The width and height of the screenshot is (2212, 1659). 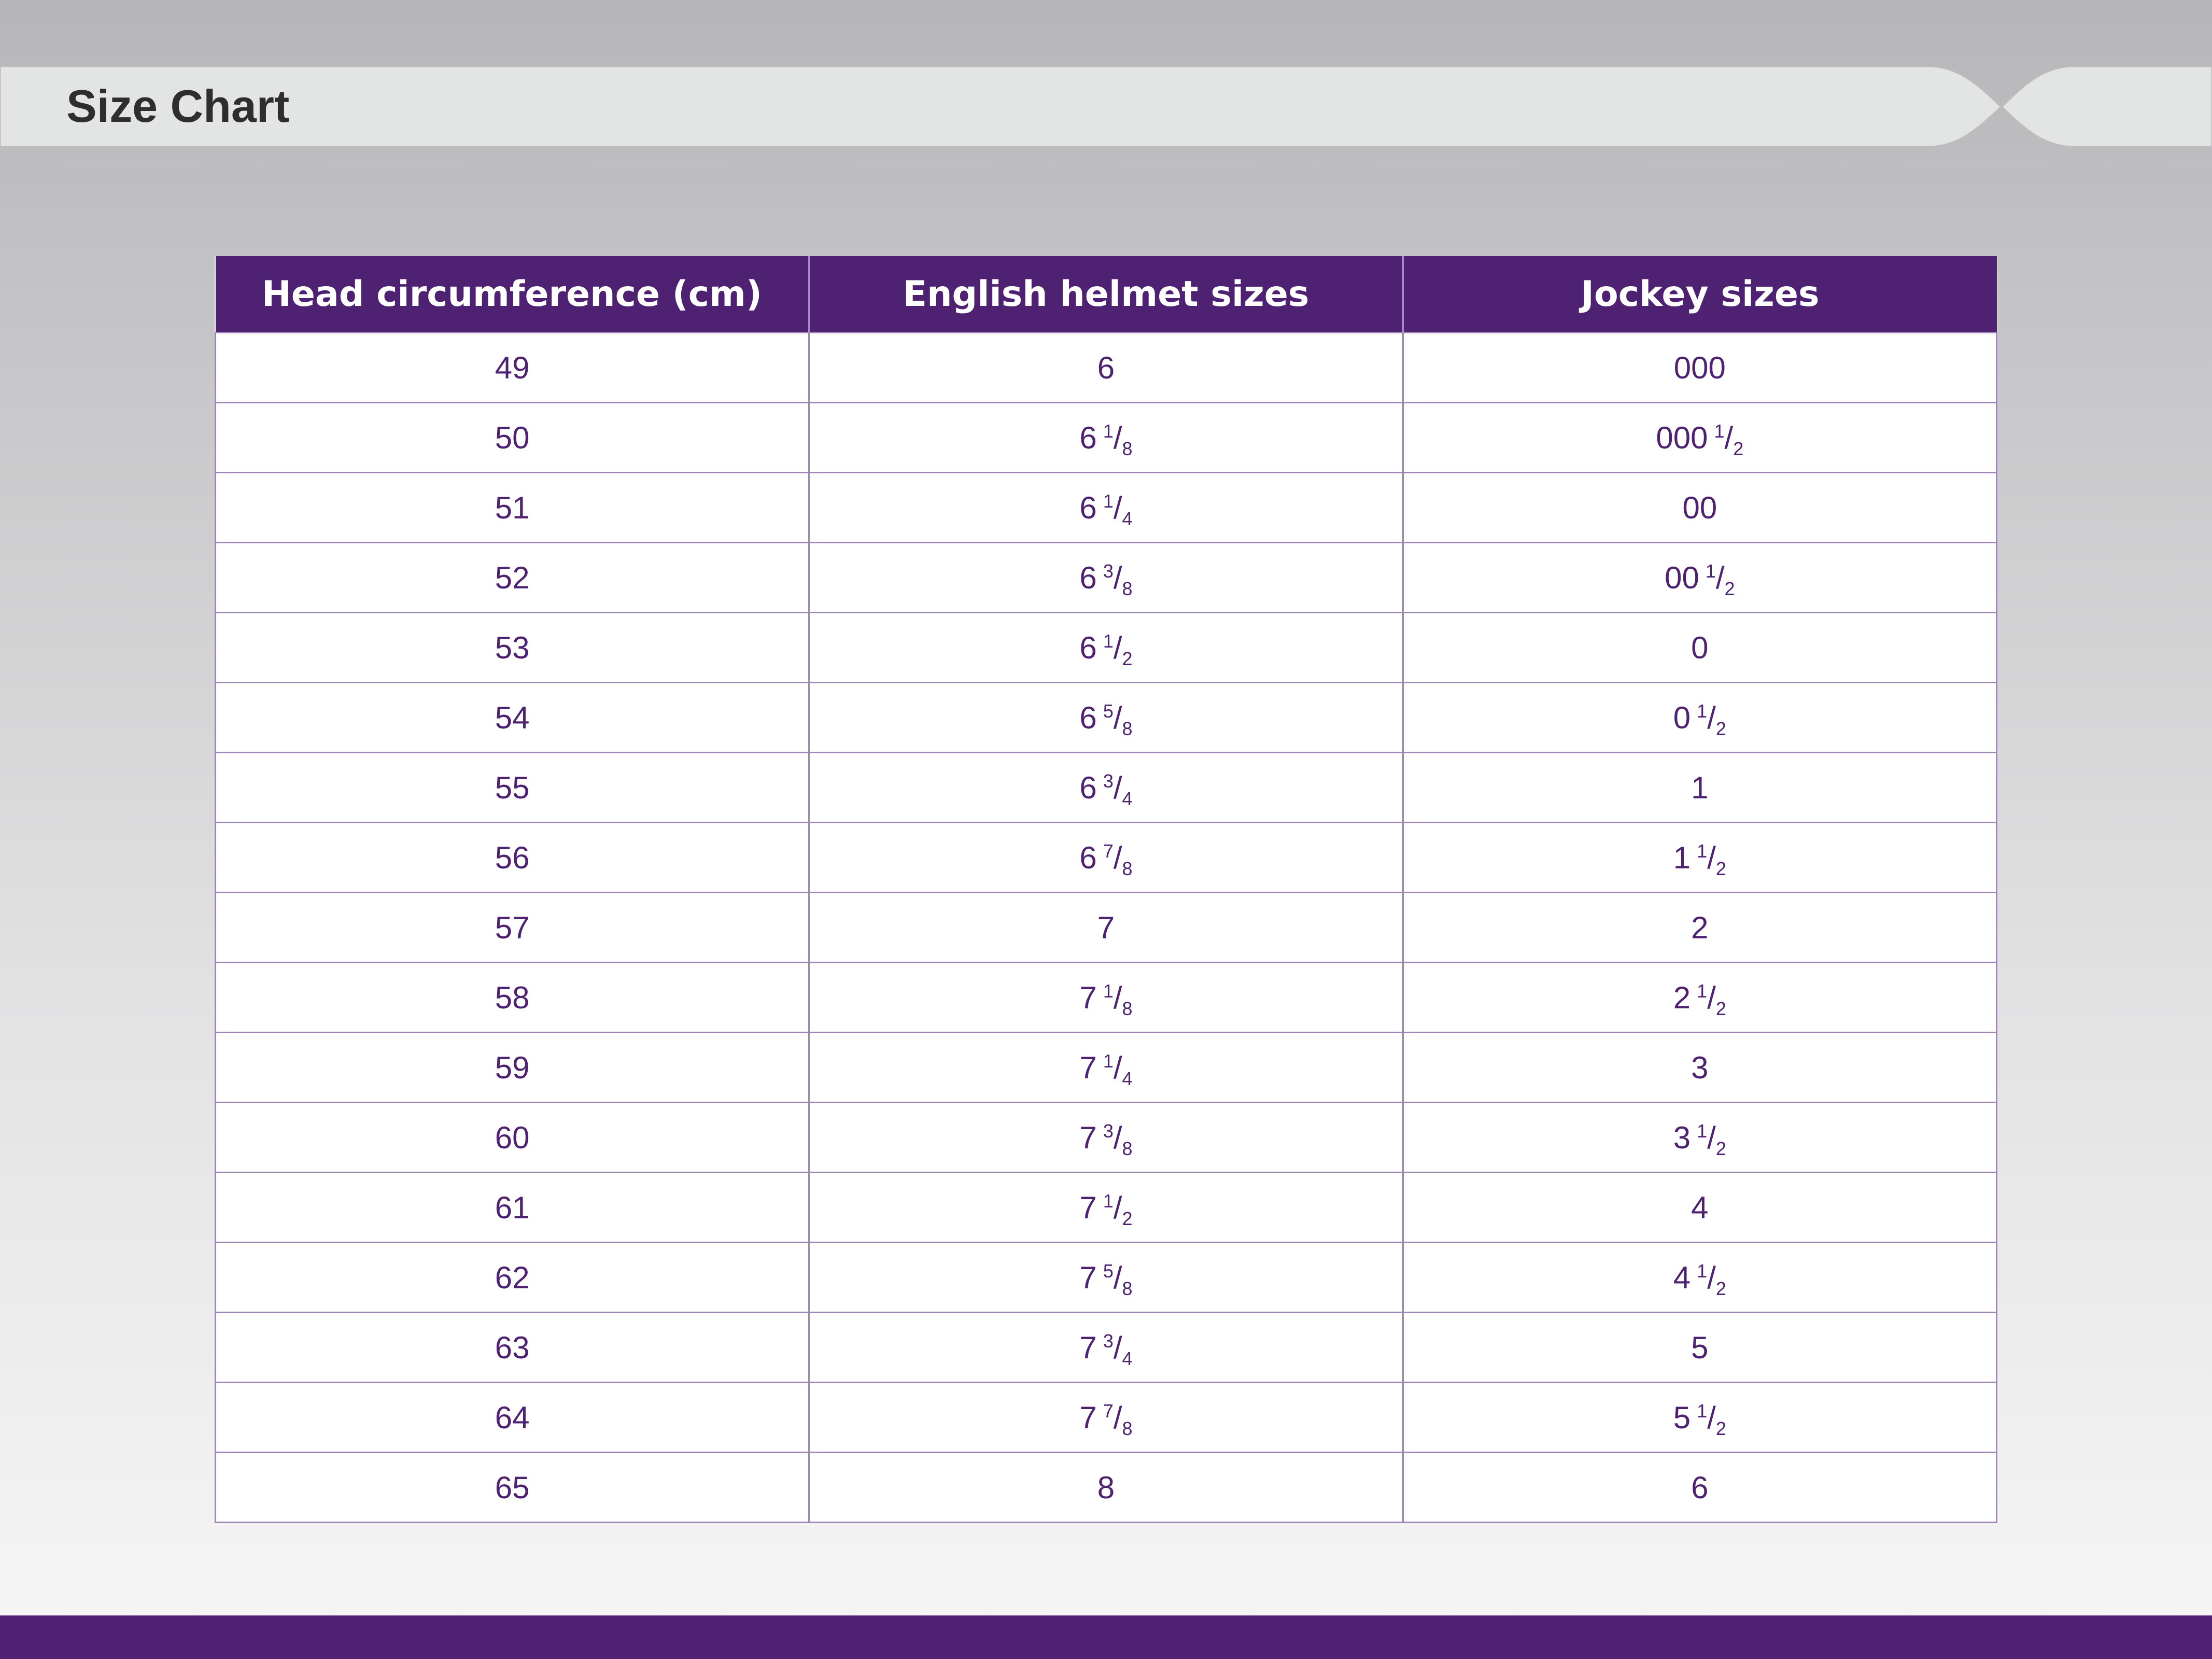 I want to click on cell-jockey-size: 0, so click(x=1700, y=647).